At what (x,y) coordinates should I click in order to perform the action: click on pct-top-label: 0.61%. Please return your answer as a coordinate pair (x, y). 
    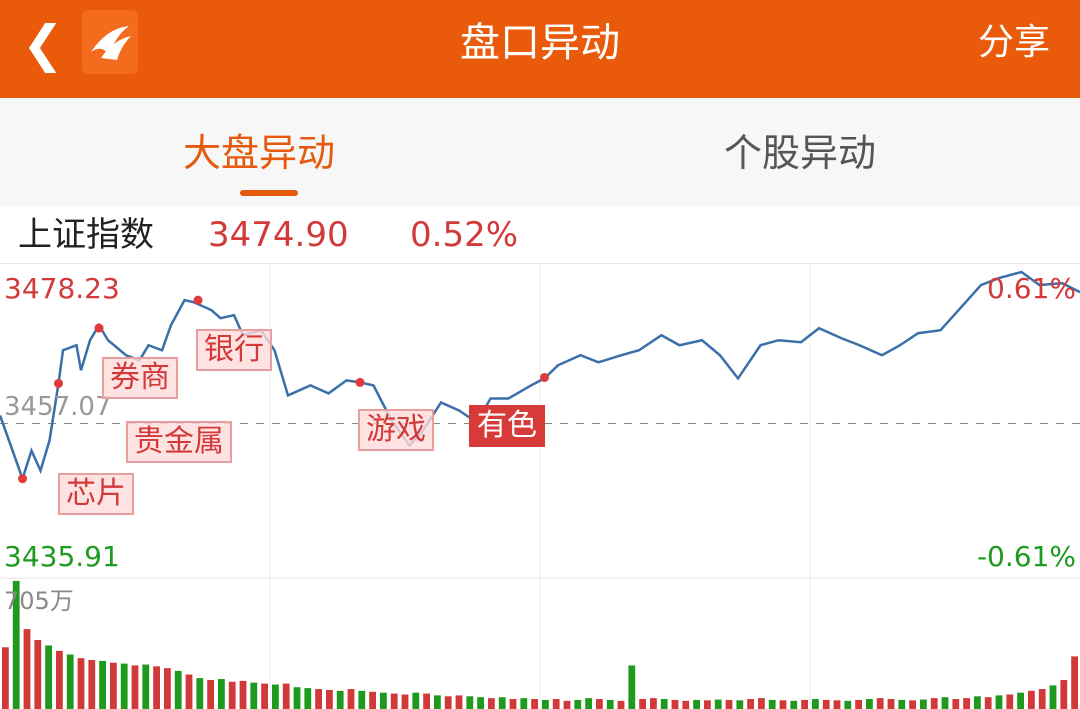
    Looking at the image, I should click on (1031, 288).